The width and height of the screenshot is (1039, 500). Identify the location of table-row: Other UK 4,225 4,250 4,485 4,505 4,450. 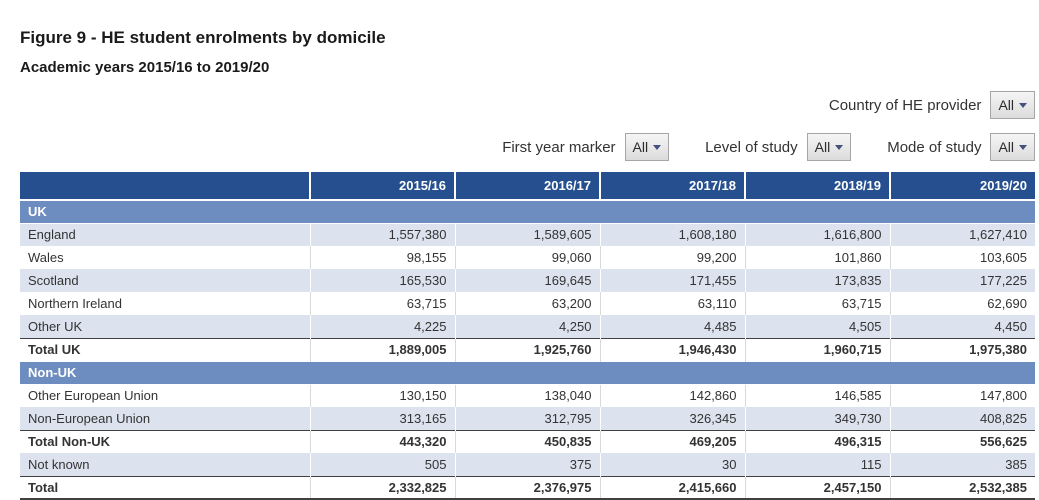
(527, 326).